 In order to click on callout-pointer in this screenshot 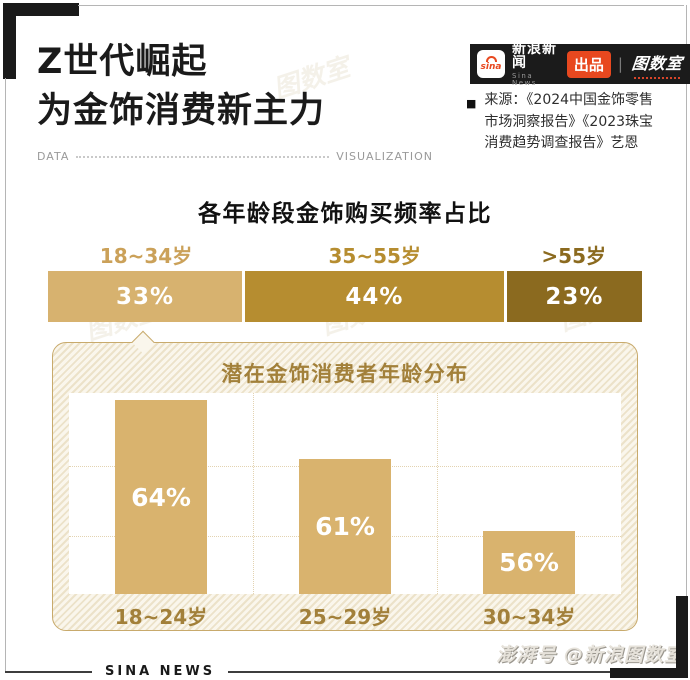, I will do `click(143, 342)`.